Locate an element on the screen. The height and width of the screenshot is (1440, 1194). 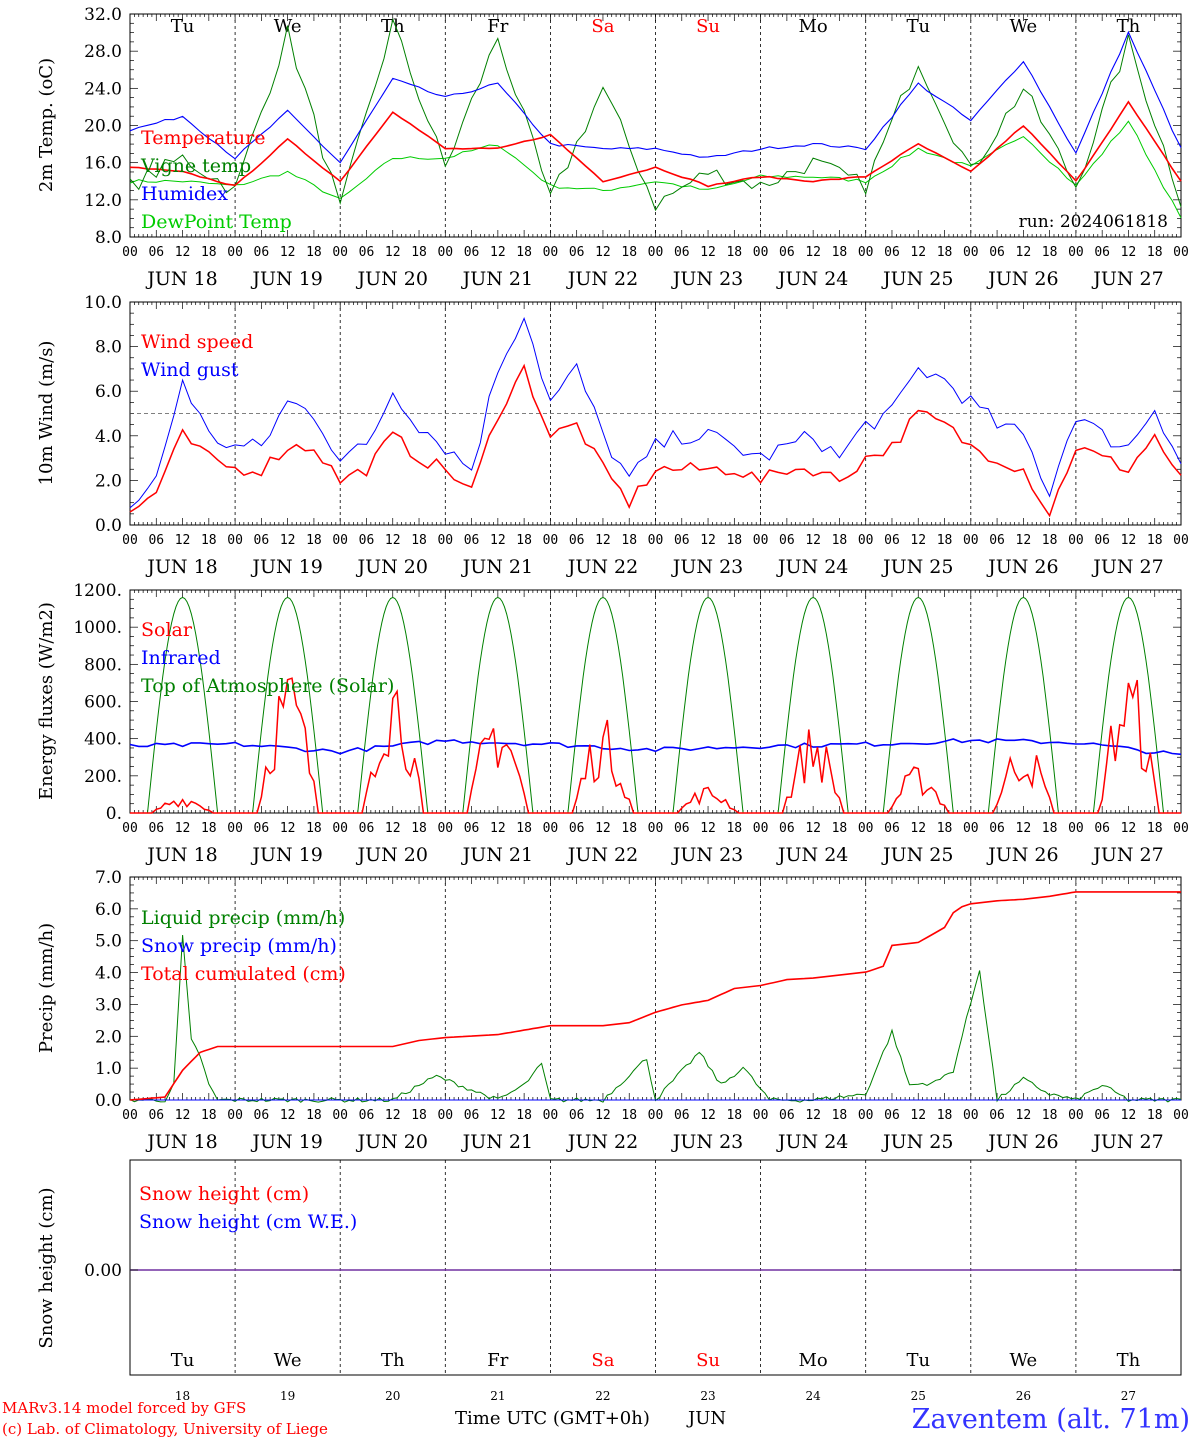
y-tick-label: 24.0 is located at coordinates (103, 89).